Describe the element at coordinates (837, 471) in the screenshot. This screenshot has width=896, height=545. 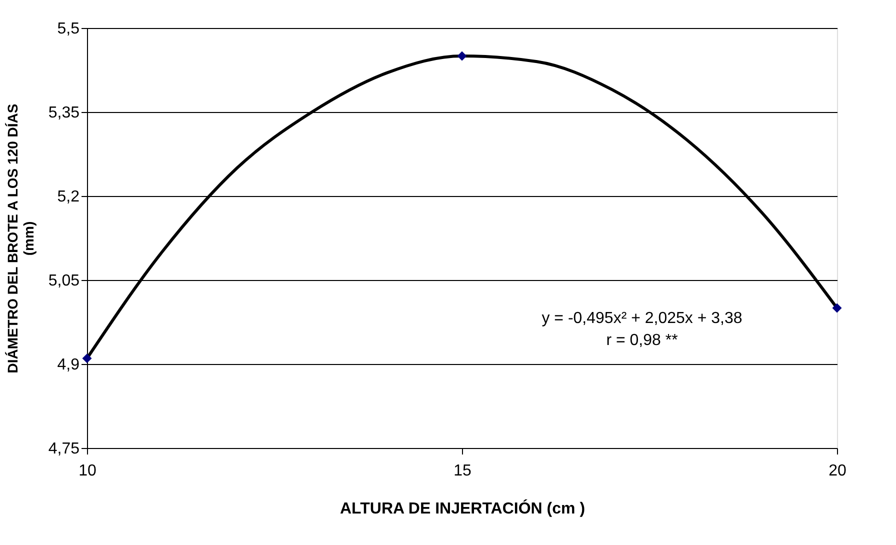
I see `x-tick-label: 20` at that location.